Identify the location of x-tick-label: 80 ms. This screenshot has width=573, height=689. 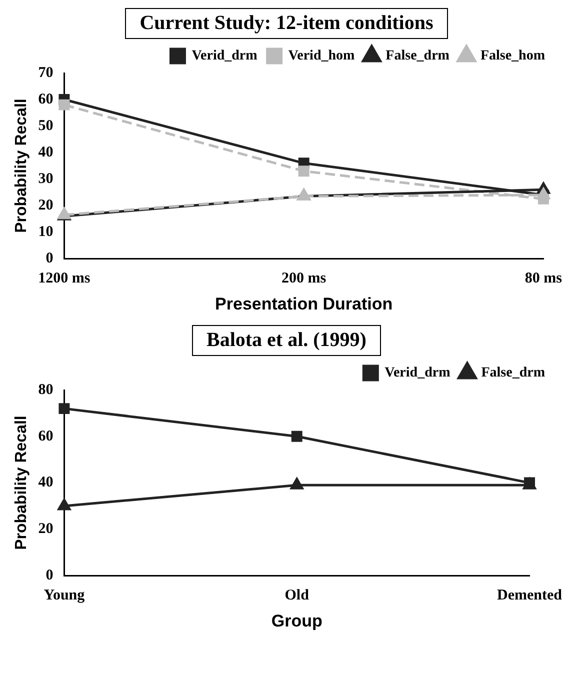
(543, 278).